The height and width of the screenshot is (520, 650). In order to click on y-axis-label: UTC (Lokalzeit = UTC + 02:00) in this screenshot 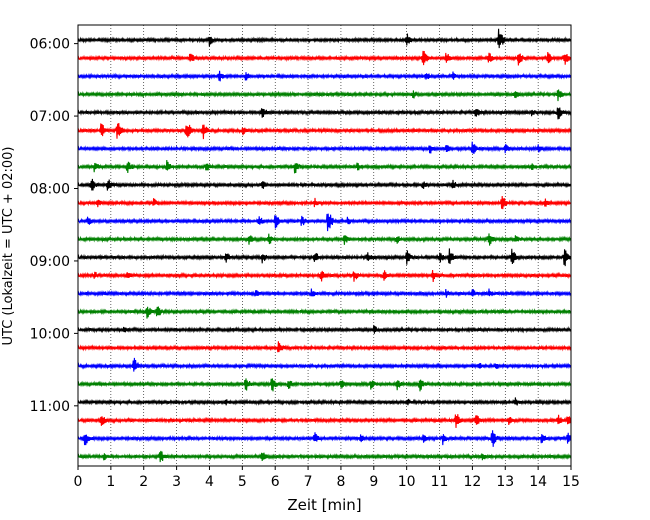, I will do `click(8, 246)`.